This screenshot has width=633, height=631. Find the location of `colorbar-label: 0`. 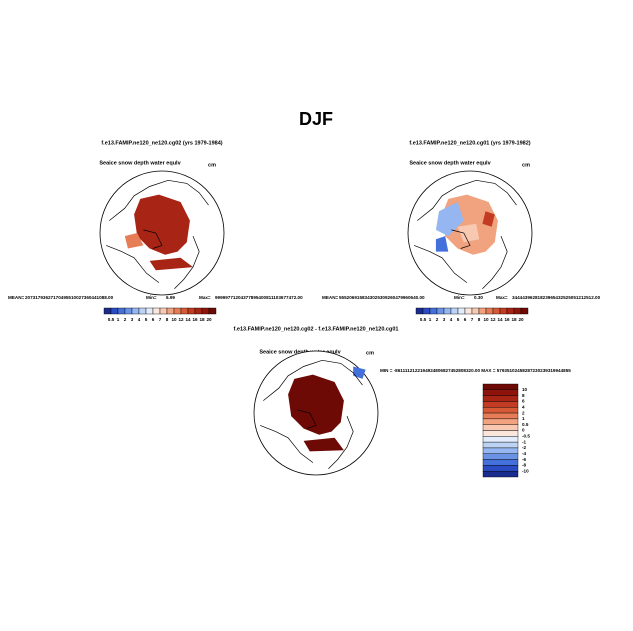

colorbar-label: 0 is located at coordinates (523, 430).